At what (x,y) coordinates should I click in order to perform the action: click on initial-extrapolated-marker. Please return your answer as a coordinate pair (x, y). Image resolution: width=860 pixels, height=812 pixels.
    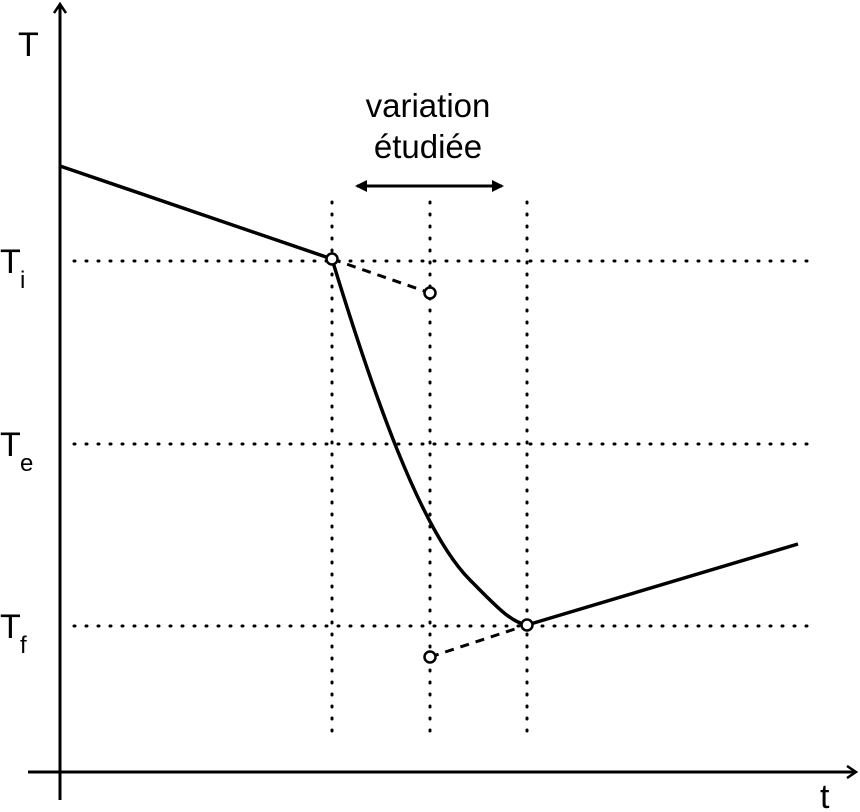
    Looking at the image, I should click on (430, 293).